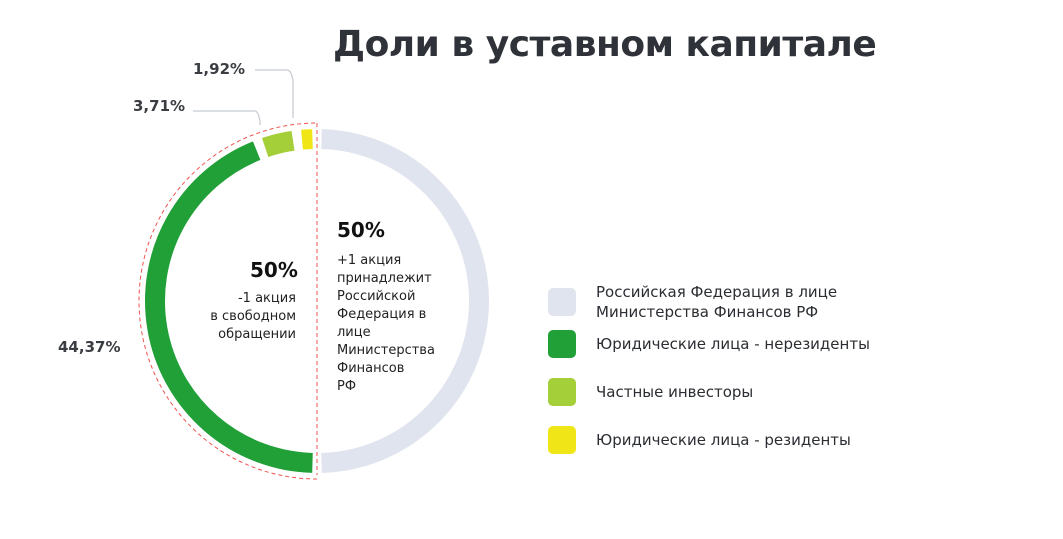 Image resolution: width=1063 pixels, height=539 pixels. What do you see at coordinates (361, 230) in the screenshot?
I see `right-half-value: 50%` at bounding box center [361, 230].